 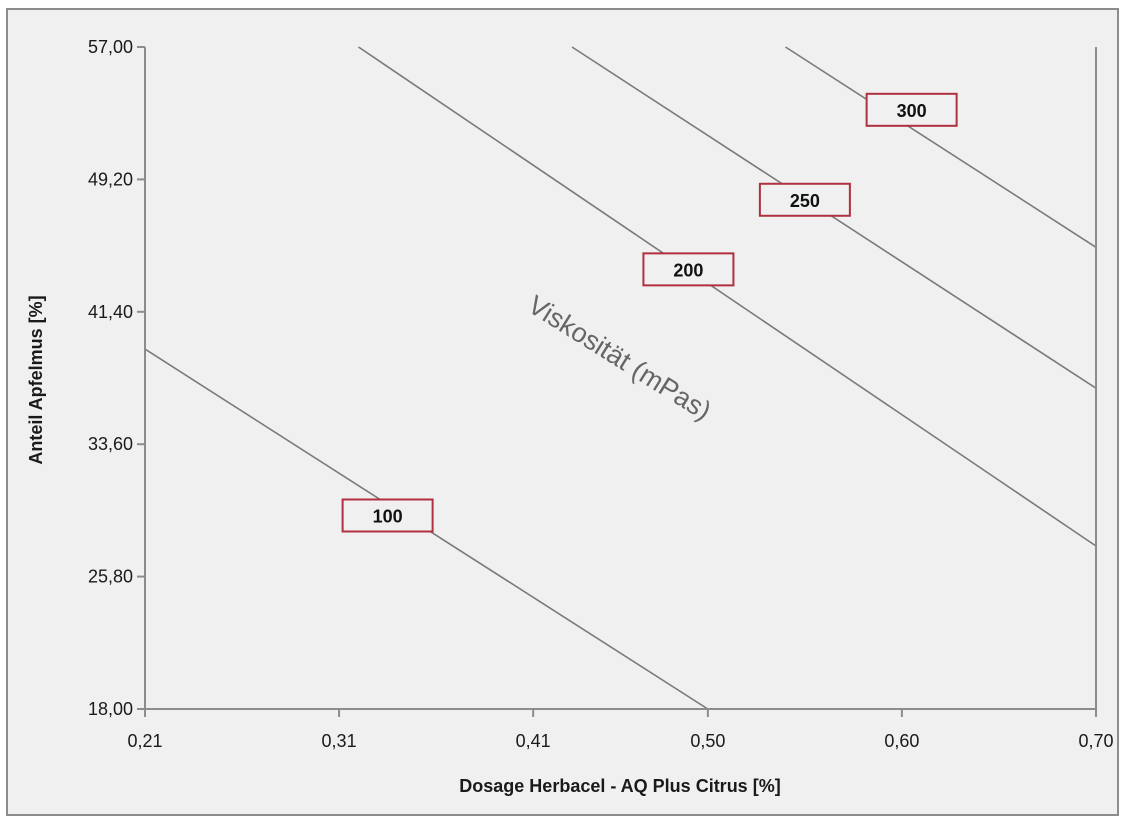 What do you see at coordinates (110, 312) in the screenshot?
I see `y-tick-label: 41,40` at bounding box center [110, 312].